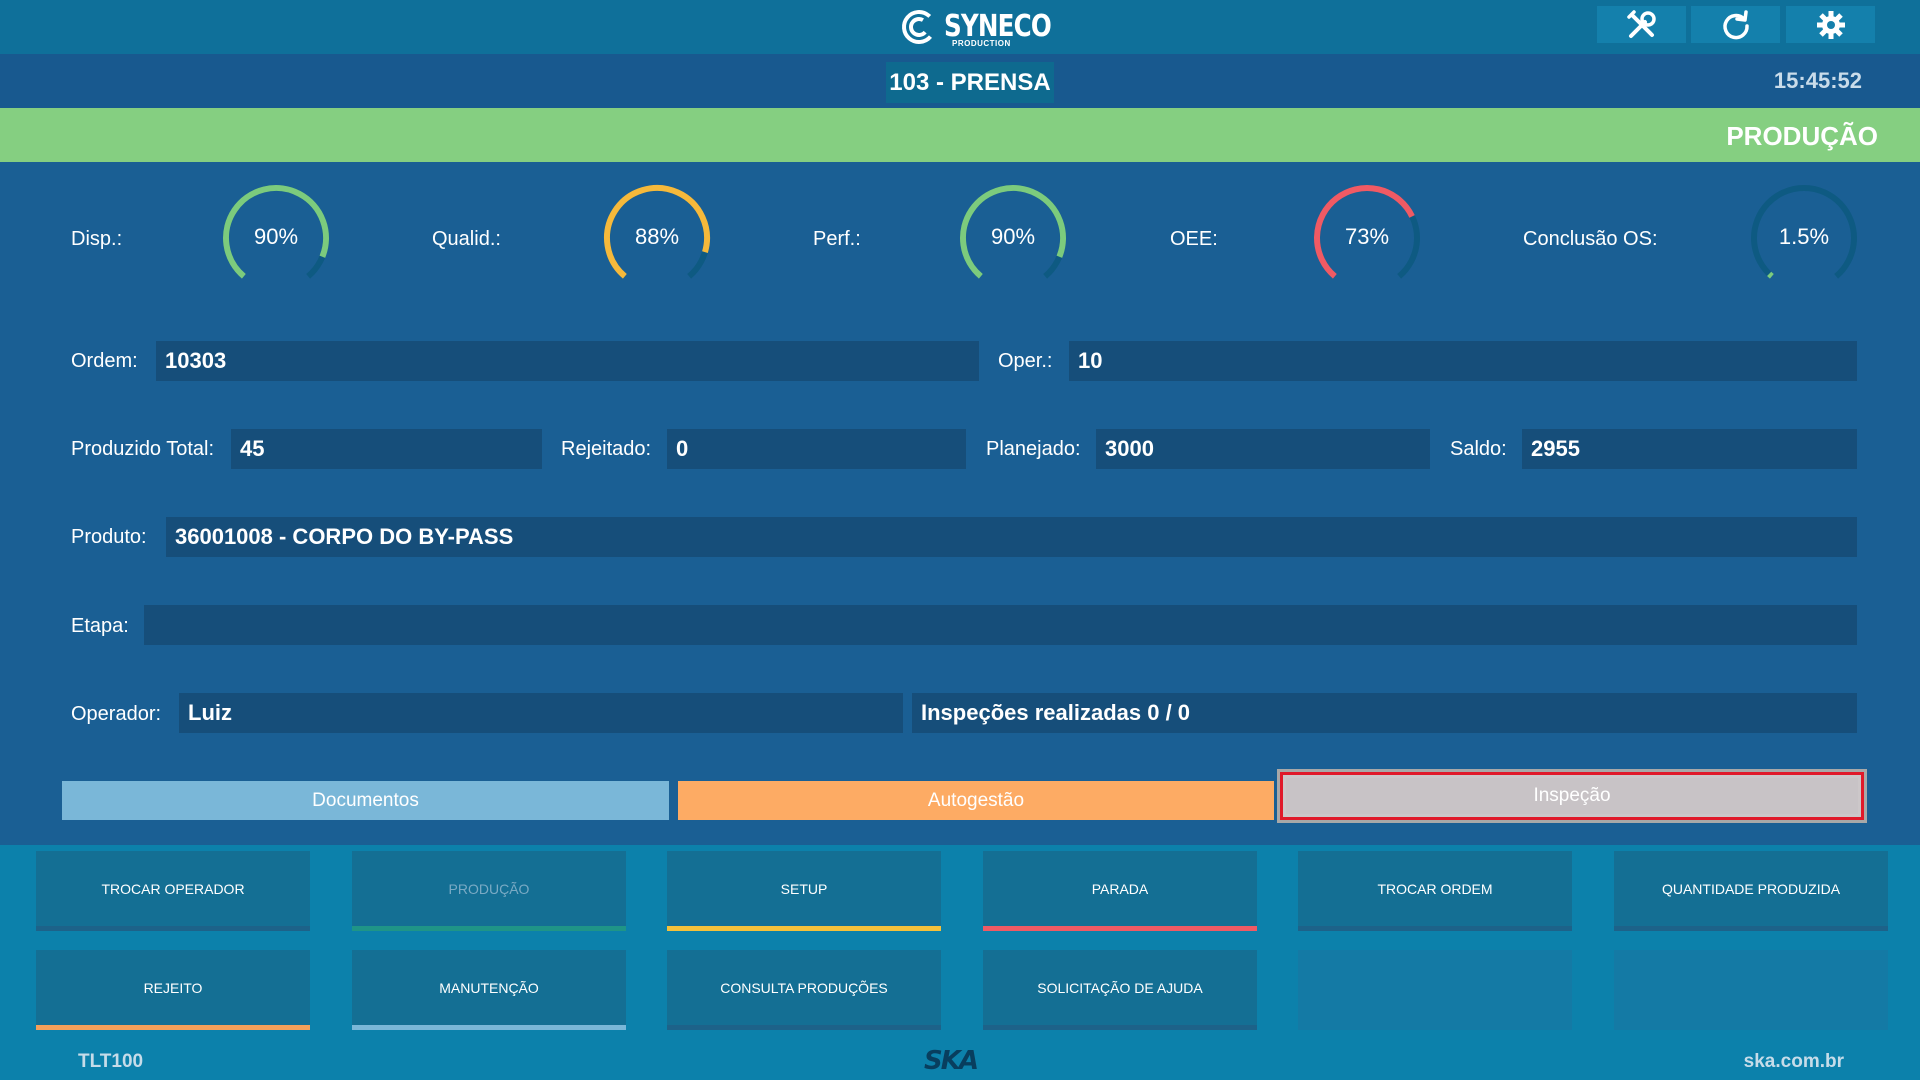  What do you see at coordinates (951, 1061) in the screenshot?
I see `ska-logo: SKA` at bounding box center [951, 1061].